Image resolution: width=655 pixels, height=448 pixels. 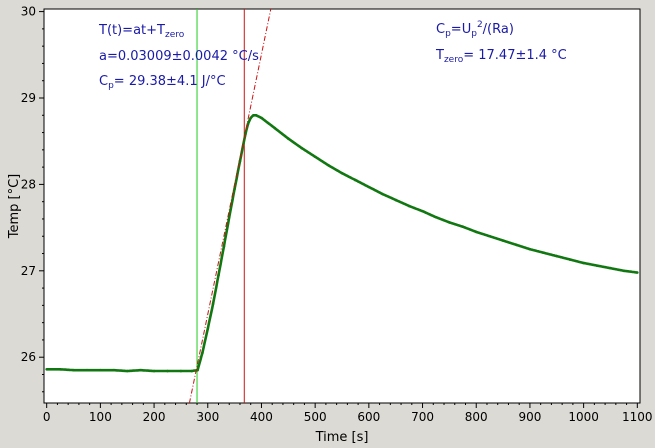 I want to click on annotation-cp-formula: Cp=Up2/(Ra), so click(x=475, y=29).